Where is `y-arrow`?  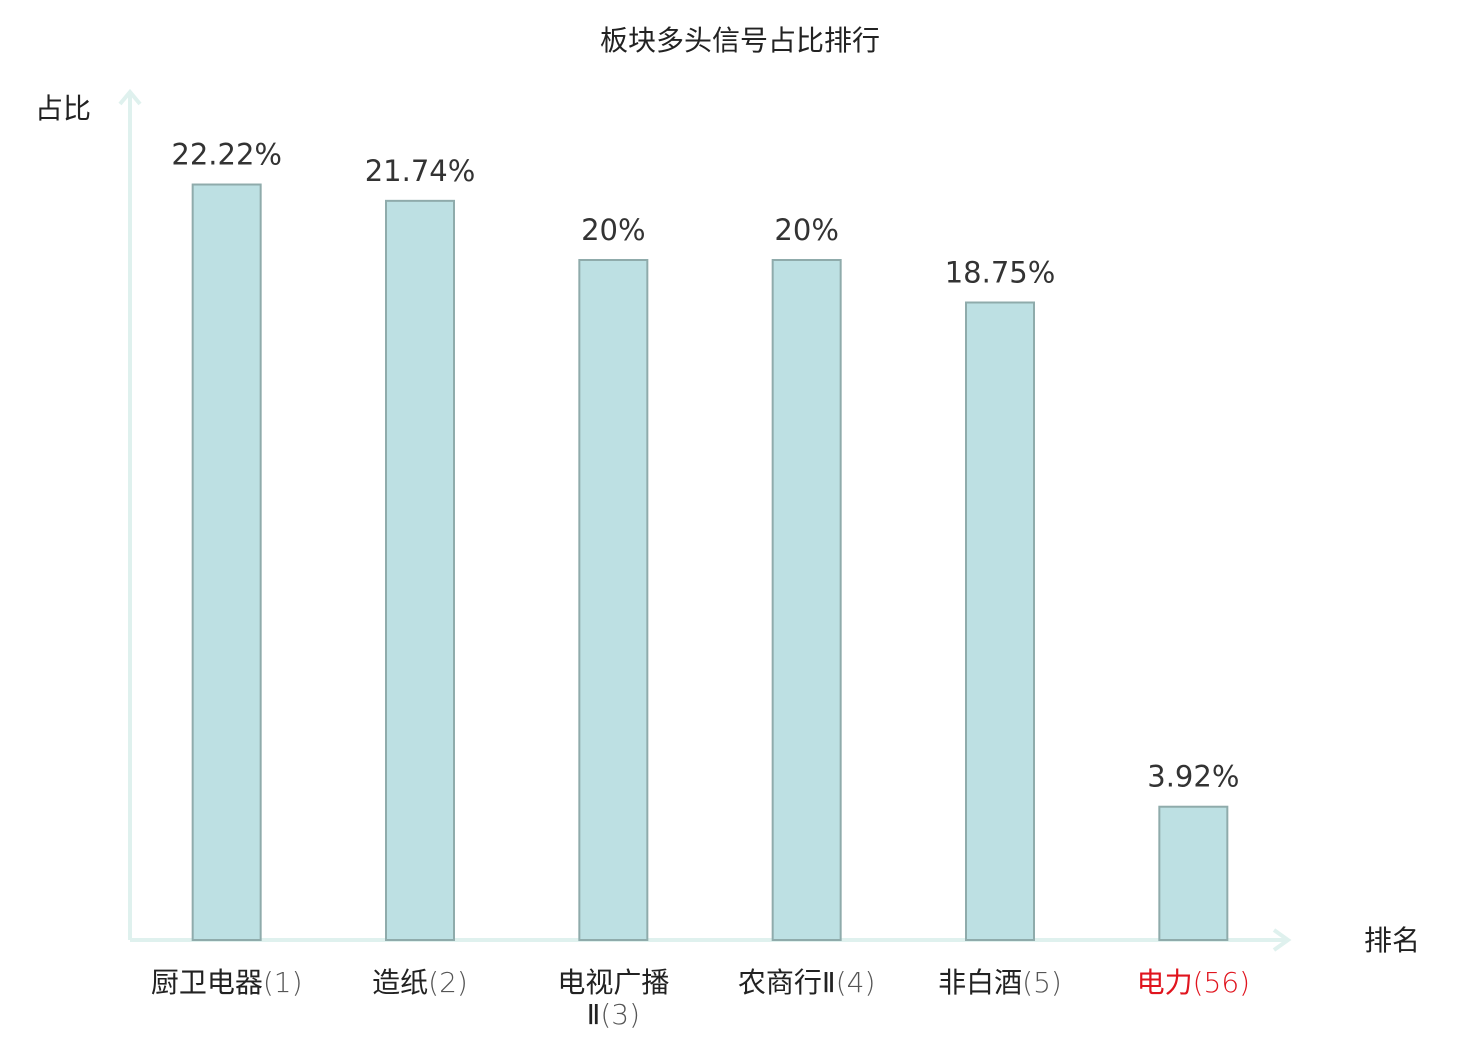
y-arrow is located at coordinates (130, 97).